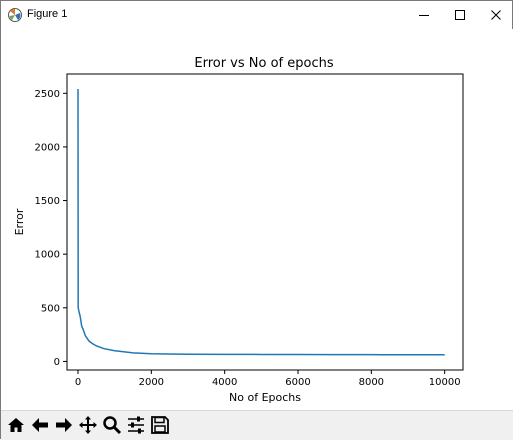  What do you see at coordinates (19, 221) in the screenshot?
I see `y-axis-label: Error` at bounding box center [19, 221].